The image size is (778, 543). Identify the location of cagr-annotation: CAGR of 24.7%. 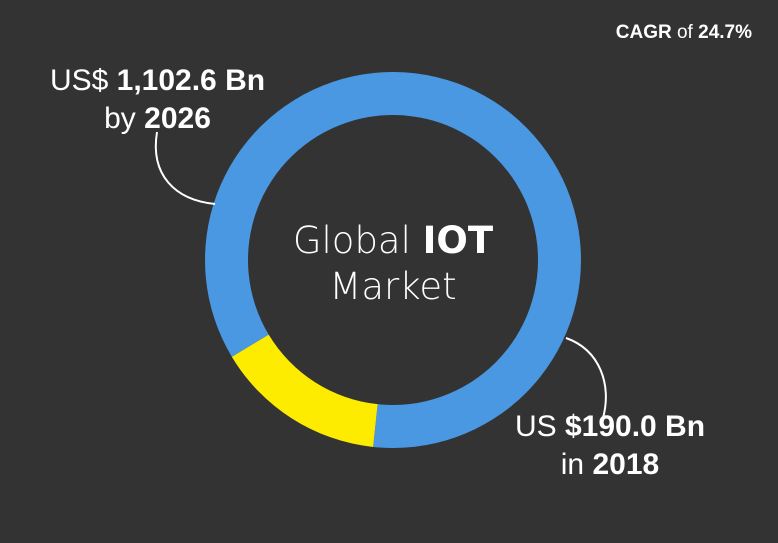
(684, 33).